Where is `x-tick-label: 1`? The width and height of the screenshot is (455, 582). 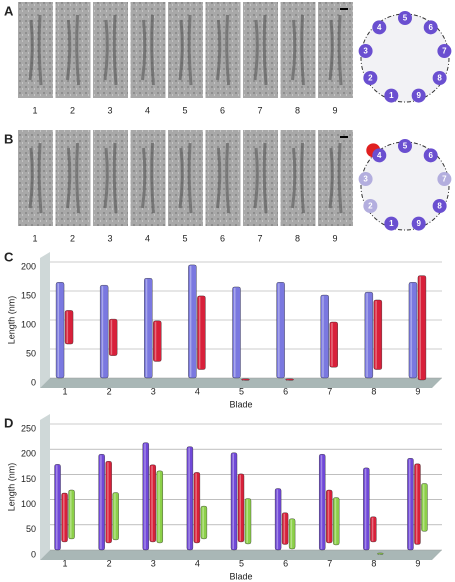 x-tick-label: 1 is located at coordinates (65, 563).